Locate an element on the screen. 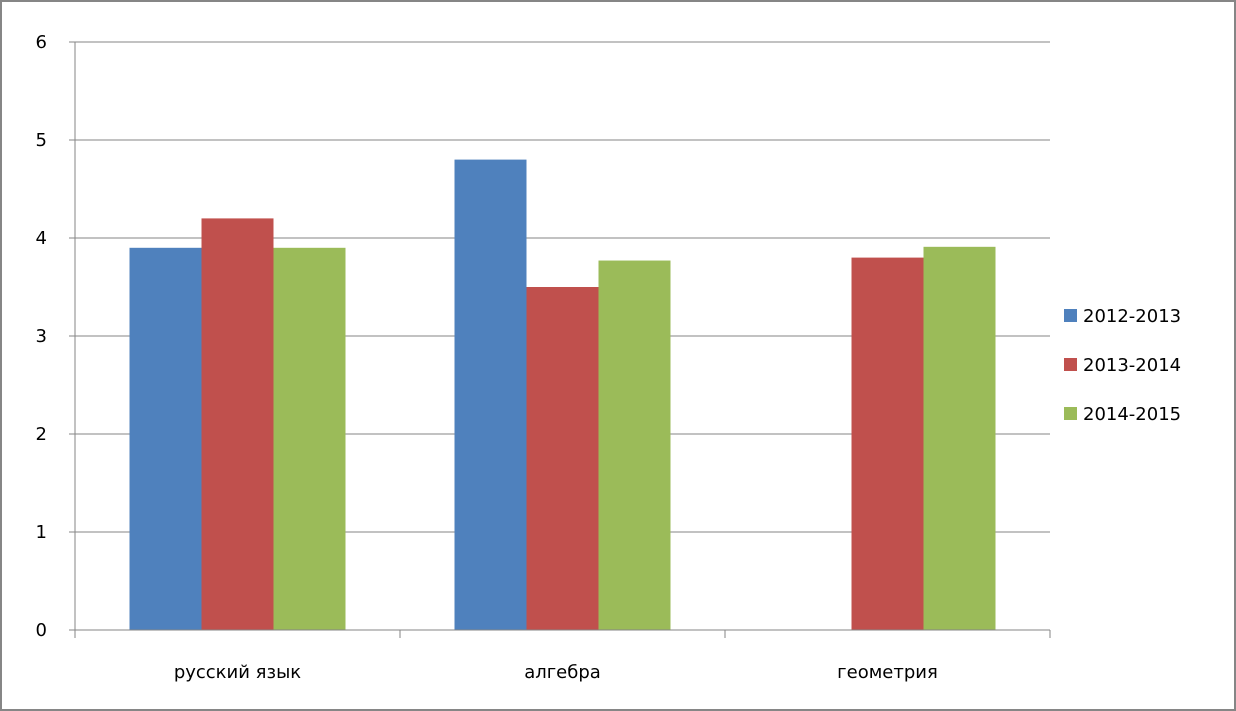 This screenshot has width=1236, height=711. y-tick-label: 2 is located at coordinates (41, 434).